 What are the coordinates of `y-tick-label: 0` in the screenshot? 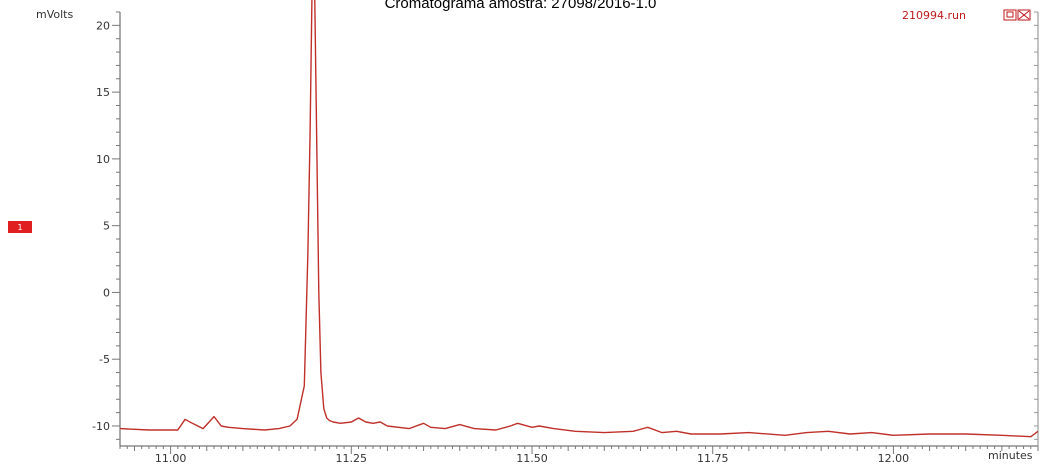 It's located at (106, 292).